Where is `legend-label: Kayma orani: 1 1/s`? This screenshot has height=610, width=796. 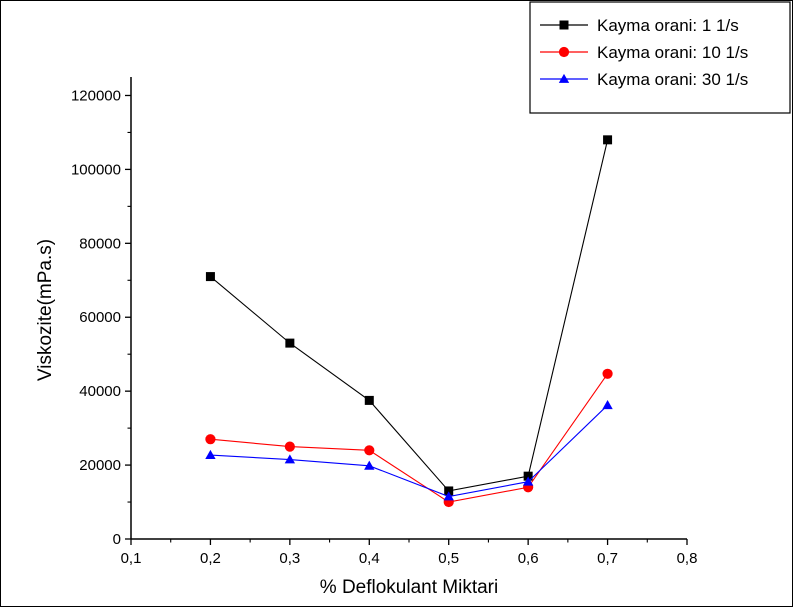
legend-label: Kayma orani: 1 1/s is located at coordinates (668, 25).